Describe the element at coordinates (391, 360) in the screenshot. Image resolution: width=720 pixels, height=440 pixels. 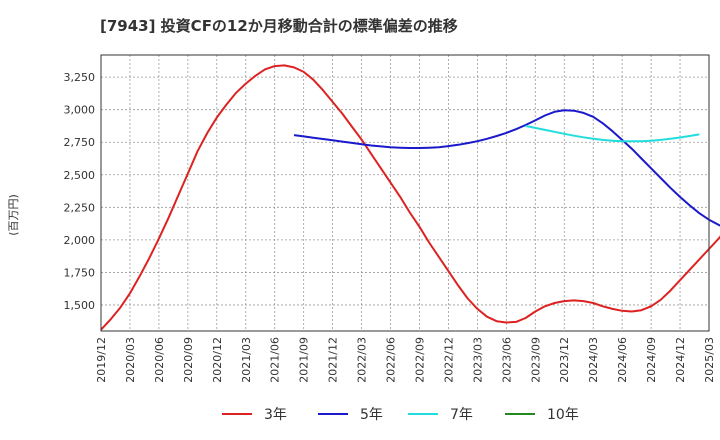
I see `x-tick-label: 2022/06` at that location.